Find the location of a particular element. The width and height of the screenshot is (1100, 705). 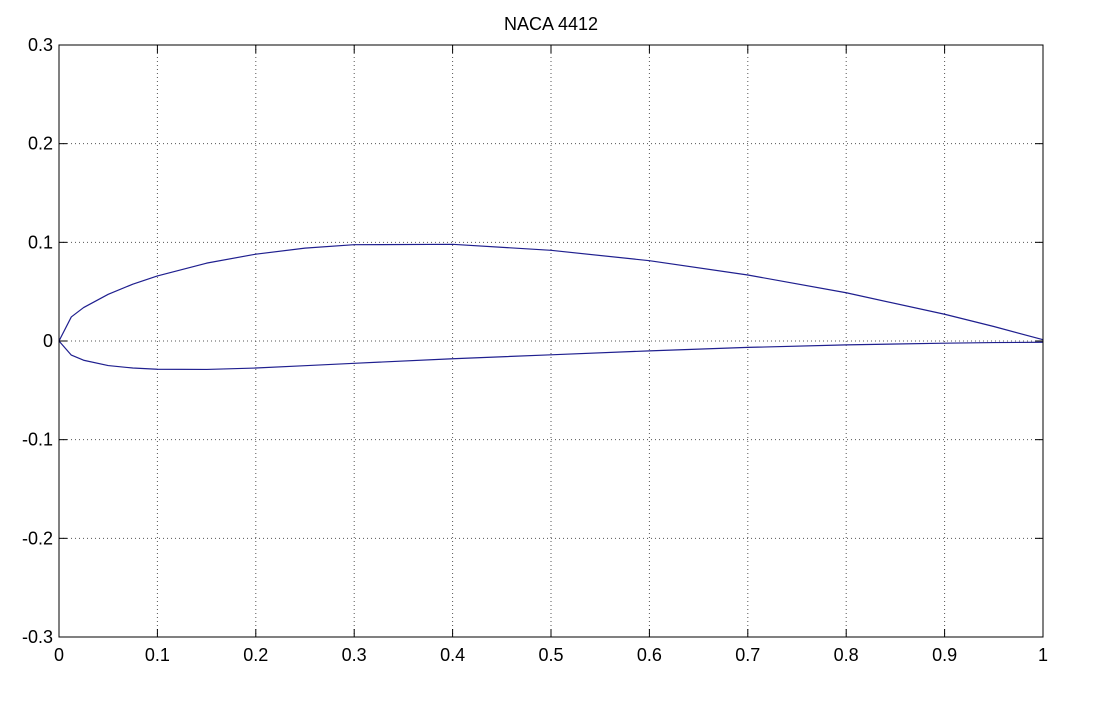

x-tick-label: 0.9 is located at coordinates (944, 655).